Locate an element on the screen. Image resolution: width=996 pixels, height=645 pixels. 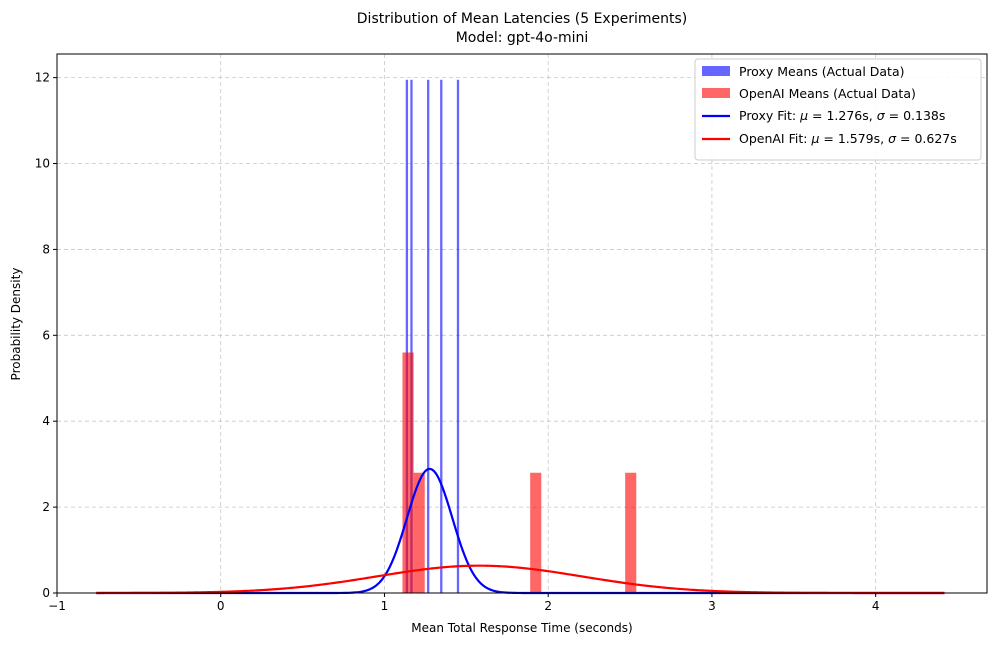
y-tick-label: 8 is located at coordinates (46, 249).